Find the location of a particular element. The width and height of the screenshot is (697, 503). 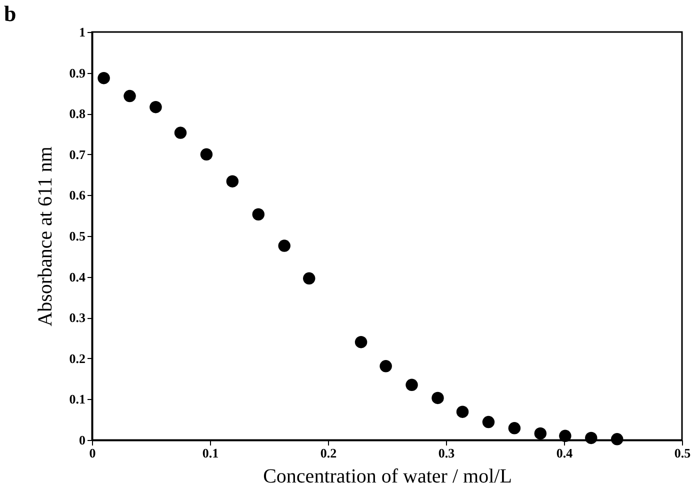

x-tick-label: 0.3 is located at coordinates (447, 453).